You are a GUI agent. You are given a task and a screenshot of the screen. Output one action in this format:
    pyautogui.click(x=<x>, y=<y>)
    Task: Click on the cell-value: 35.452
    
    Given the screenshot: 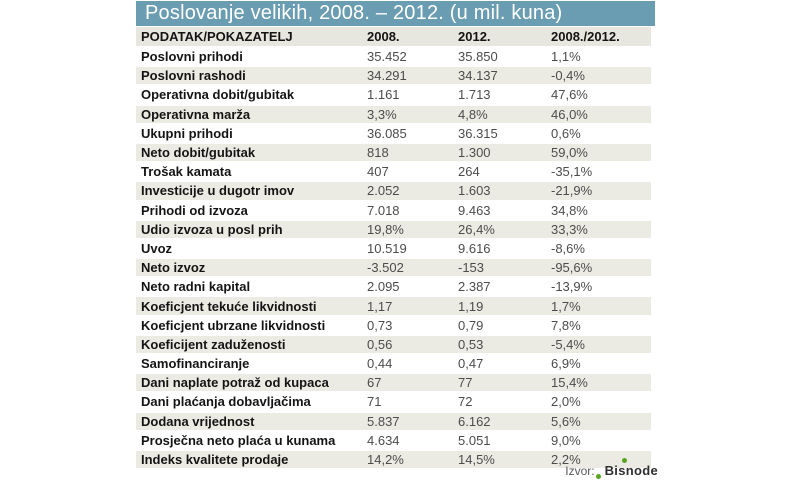 What is the action you would take?
    pyautogui.click(x=387, y=57)
    